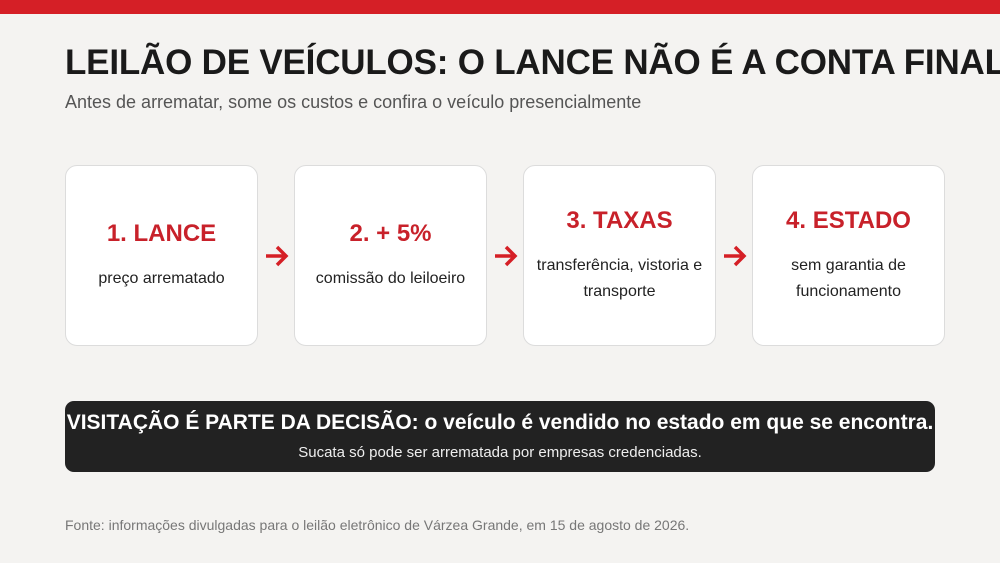 The height and width of the screenshot is (563, 1000). Describe the element at coordinates (848, 278) in the screenshot. I see `step-text: sem garantia de funcionamento` at that location.